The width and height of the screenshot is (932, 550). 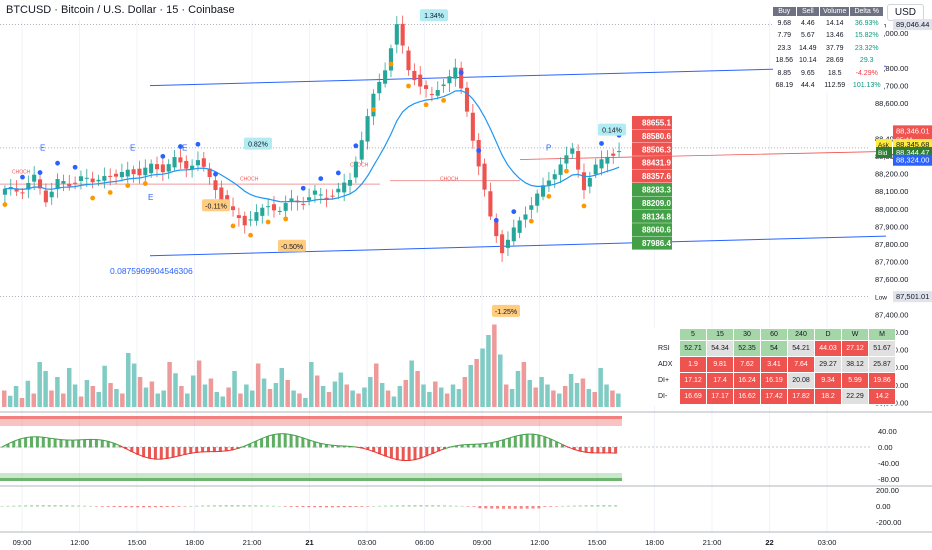 What do you see at coordinates (693, 364) in the screenshot?
I see `indicator-cell: 1.9` at bounding box center [693, 364].